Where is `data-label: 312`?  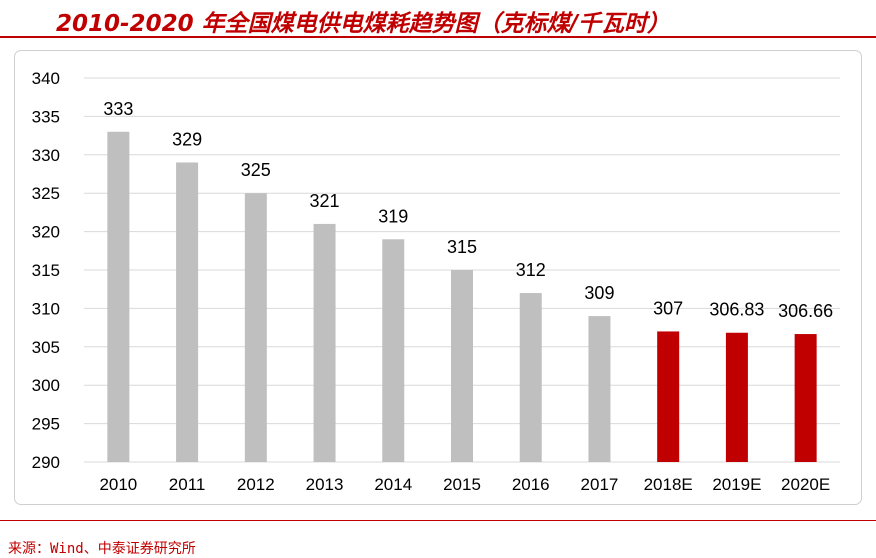 data-label: 312 is located at coordinates (531, 270).